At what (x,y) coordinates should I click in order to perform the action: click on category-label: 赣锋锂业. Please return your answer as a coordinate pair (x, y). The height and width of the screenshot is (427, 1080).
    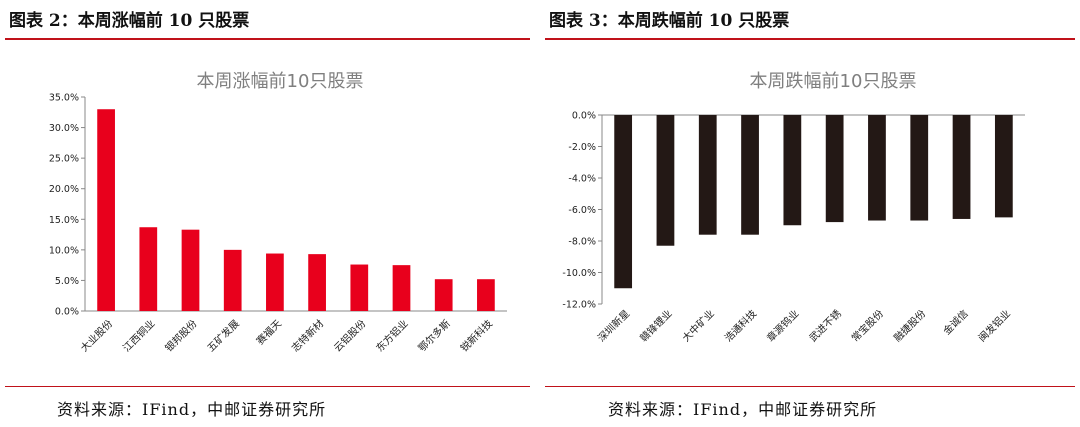
    Looking at the image, I should click on (655, 325).